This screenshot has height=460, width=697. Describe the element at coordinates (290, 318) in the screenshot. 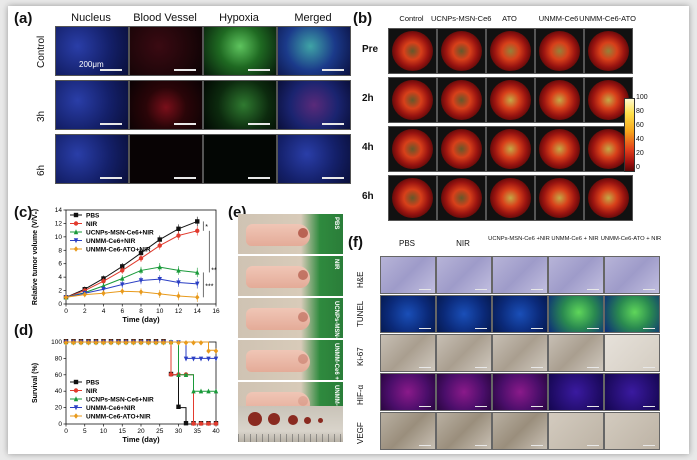

I see `mouse-photo` at that location.